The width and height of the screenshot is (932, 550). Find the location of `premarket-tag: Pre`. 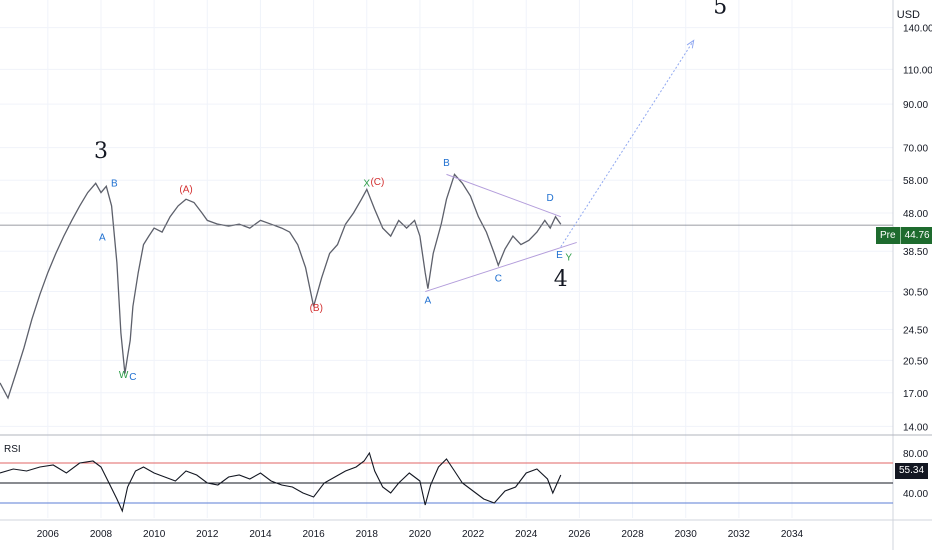

premarket-tag: Pre is located at coordinates (888, 235).